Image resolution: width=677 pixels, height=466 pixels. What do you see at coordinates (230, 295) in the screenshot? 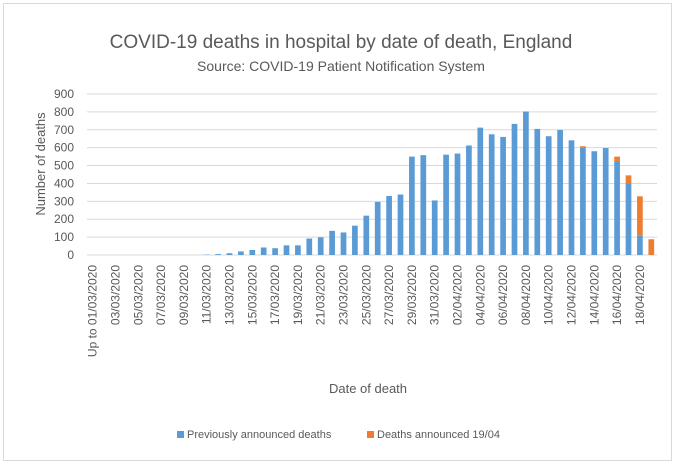
I see `x-tick-label: 13/03/2020` at bounding box center [230, 295].